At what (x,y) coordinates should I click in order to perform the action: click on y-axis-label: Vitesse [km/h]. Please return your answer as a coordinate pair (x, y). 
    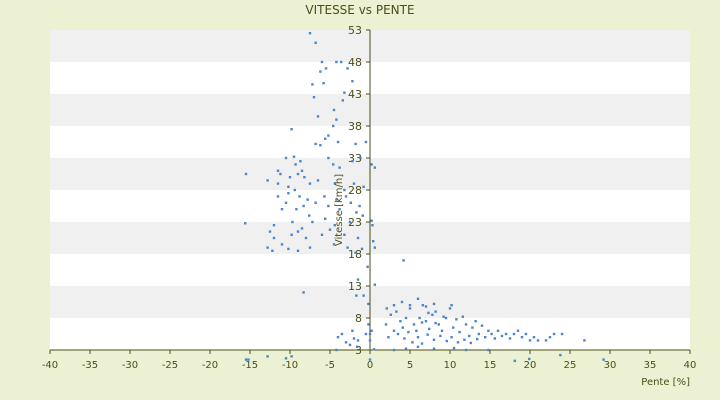
    Looking at the image, I should click on (339, 210).